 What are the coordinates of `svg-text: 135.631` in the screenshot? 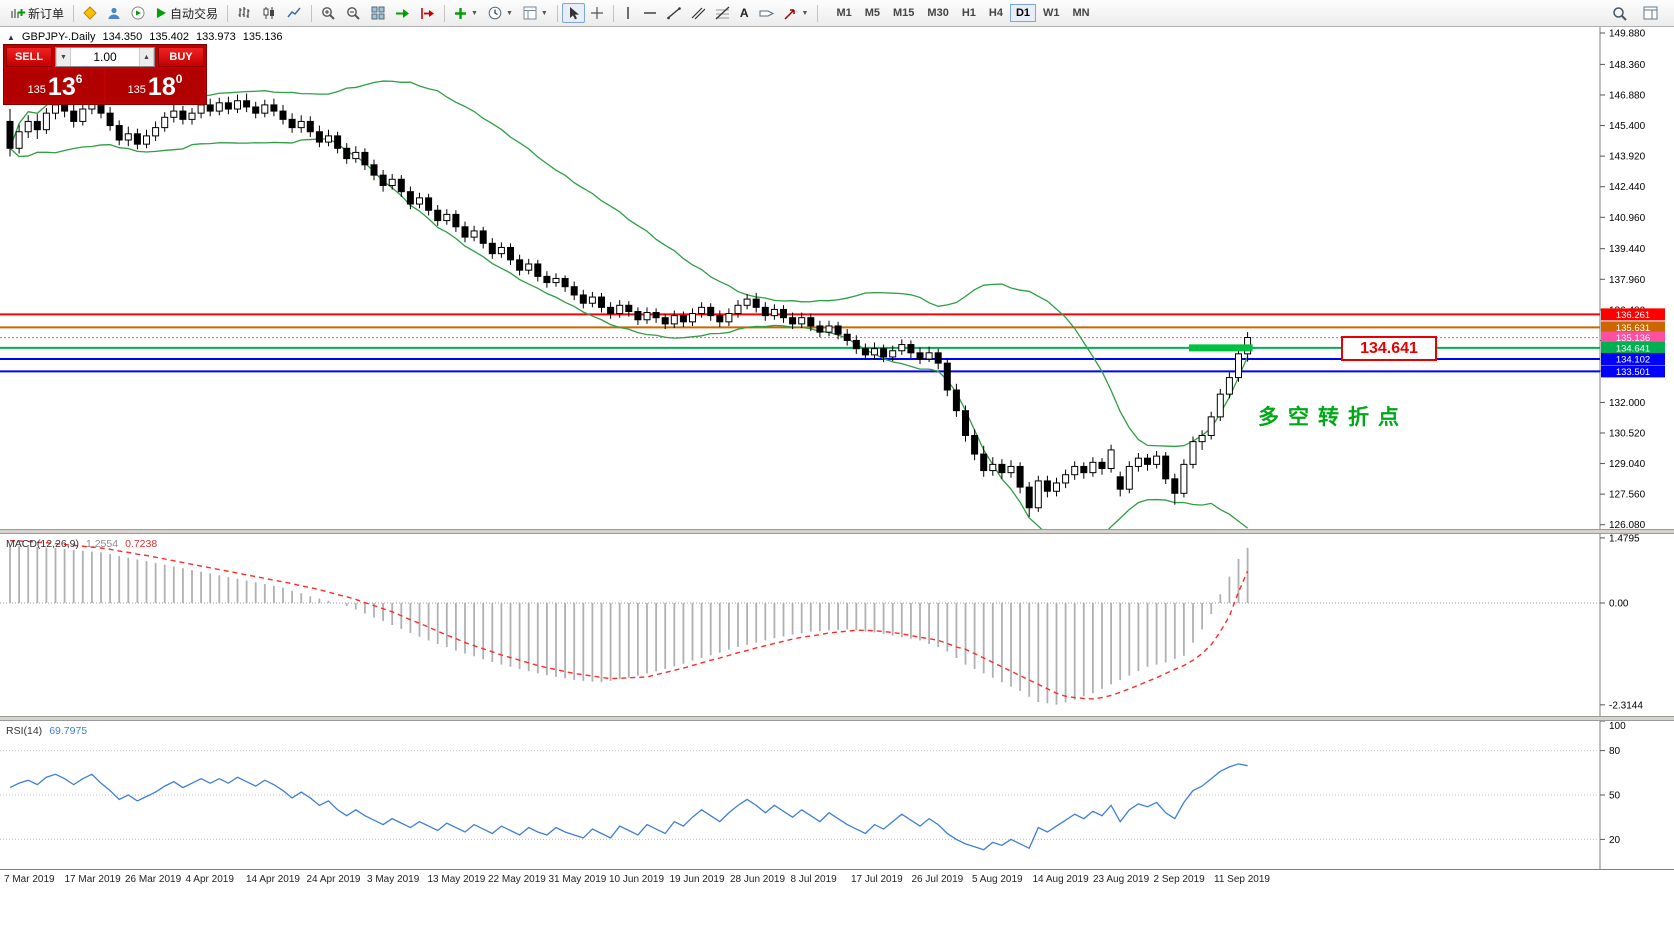 It's located at (1633, 328).